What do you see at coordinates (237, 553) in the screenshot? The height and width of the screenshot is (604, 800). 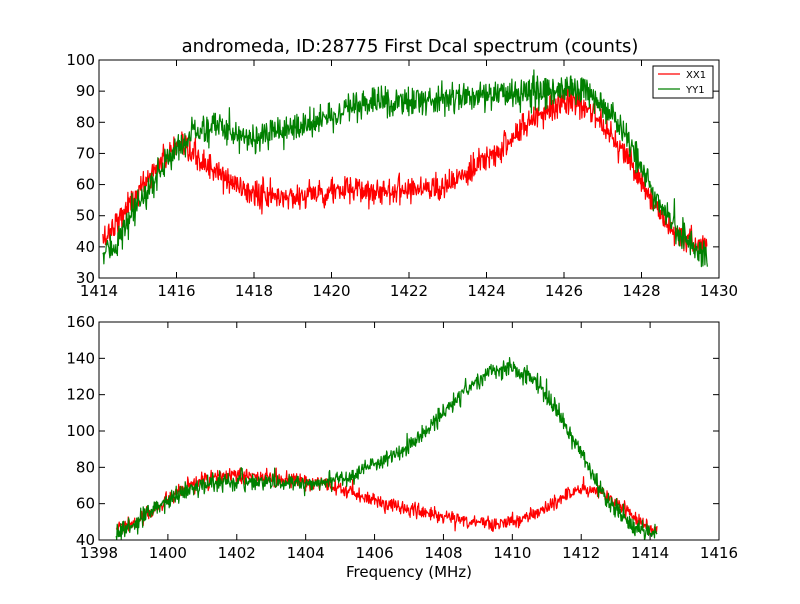 I see `bottom-xtick-label: 1402` at bounding box center [237, 553].